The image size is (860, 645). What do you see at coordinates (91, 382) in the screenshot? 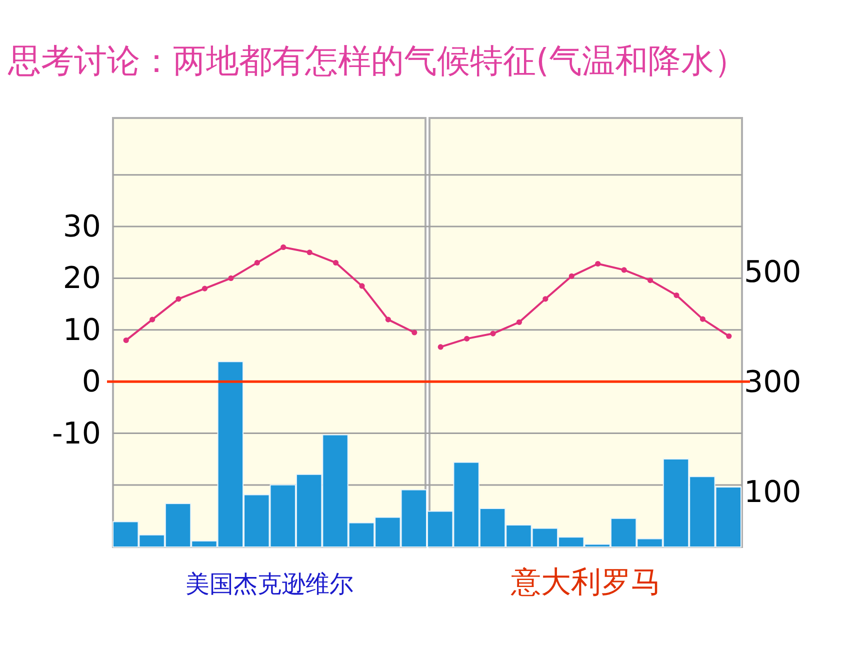
I see `y-tick-label: 0` at bounding box center [91, 382].